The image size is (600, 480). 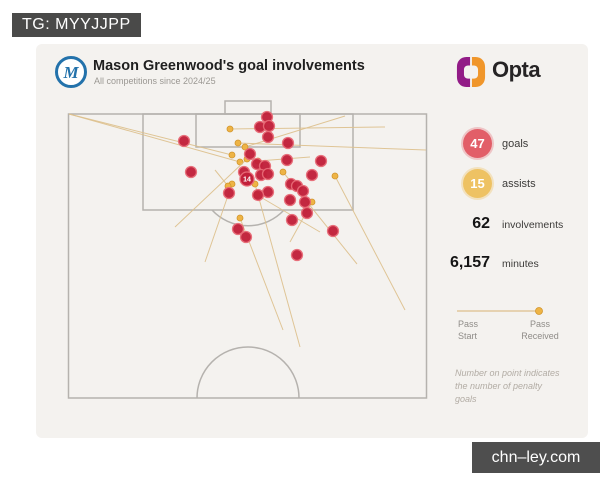 What do you see at coordinates (478, 72) in the screenshot?
I see `opta-icon-right-half` at bounding box center [478, 72].